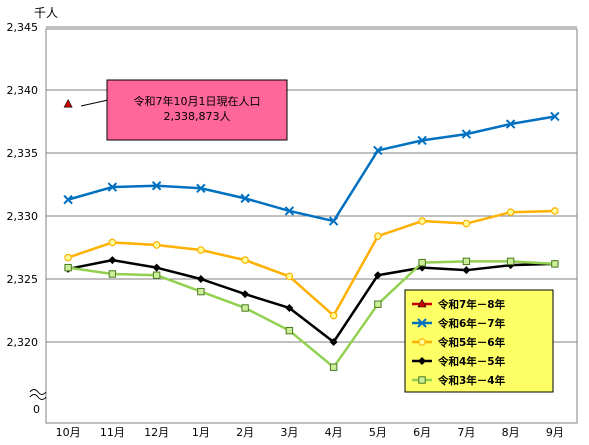 This screenshot has width=589, height=445. What do you see at coordinates (112, 432) in the screenshot?
I see `x-tick-label: 11月` at bounding box center [112, 432].